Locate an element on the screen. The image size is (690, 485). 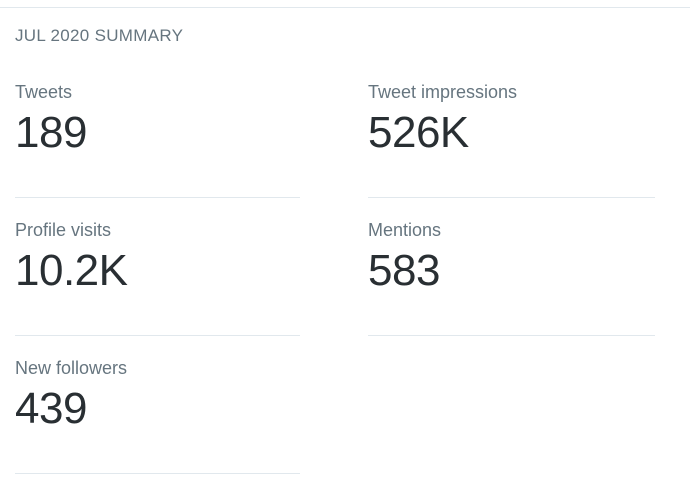
metric-tweet-impressions-label: Tweet impressions is located at coordinates (443, 92).